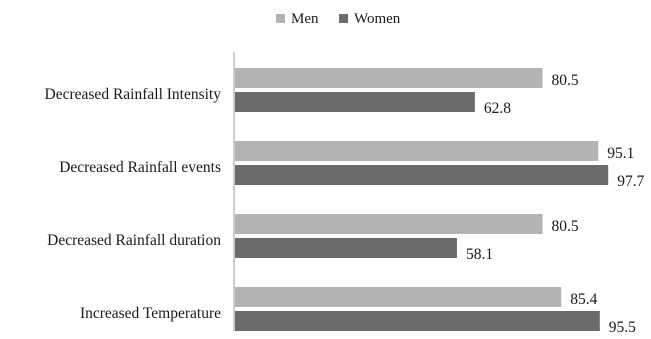  Describe the element at coordinates (343, 18) in the screenshot. I see `legend-swatch-women` at that location.